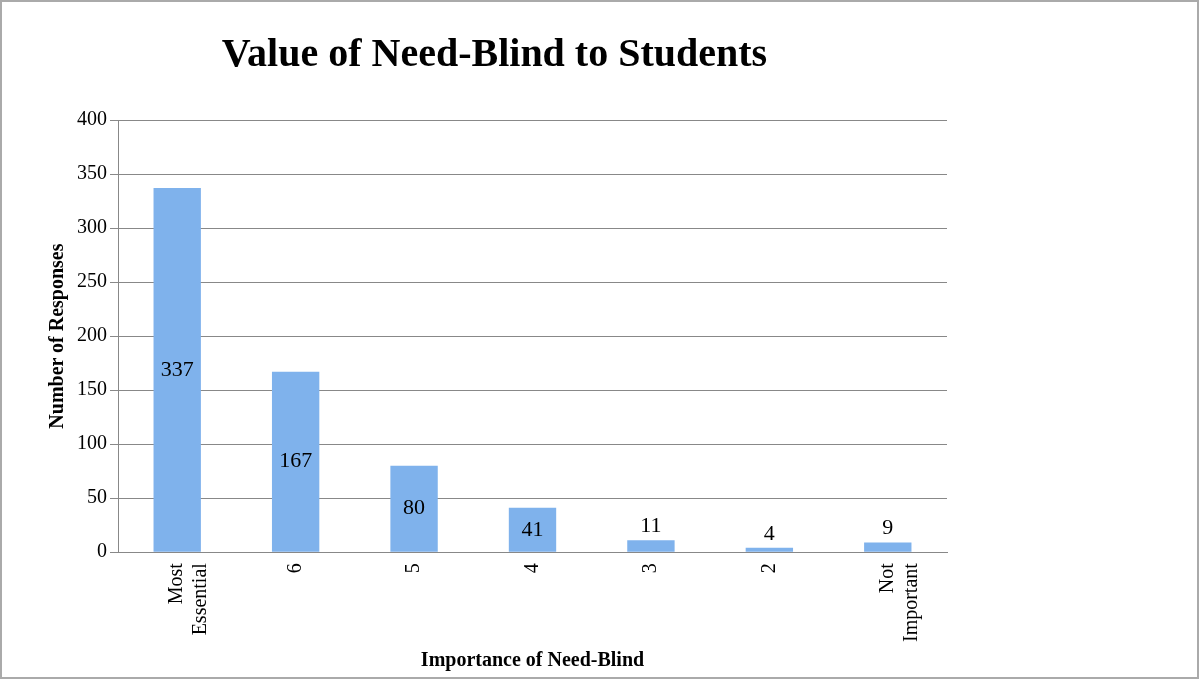 This screenshot has height=679, width=1199. I want to click on y-tick-label: 50, so click(97, 496).